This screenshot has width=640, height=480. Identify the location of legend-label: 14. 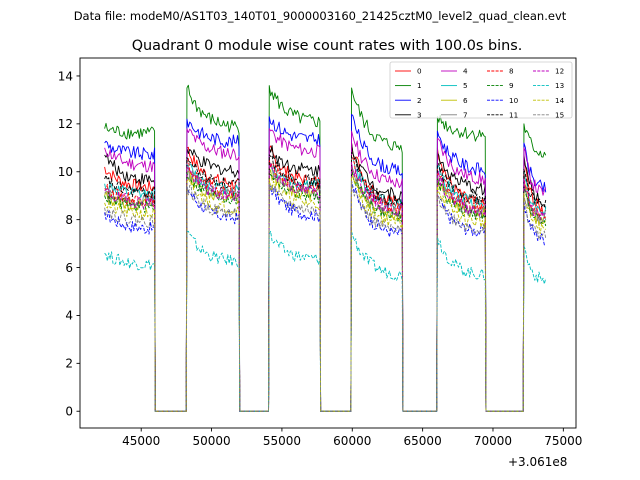
(560, 100).